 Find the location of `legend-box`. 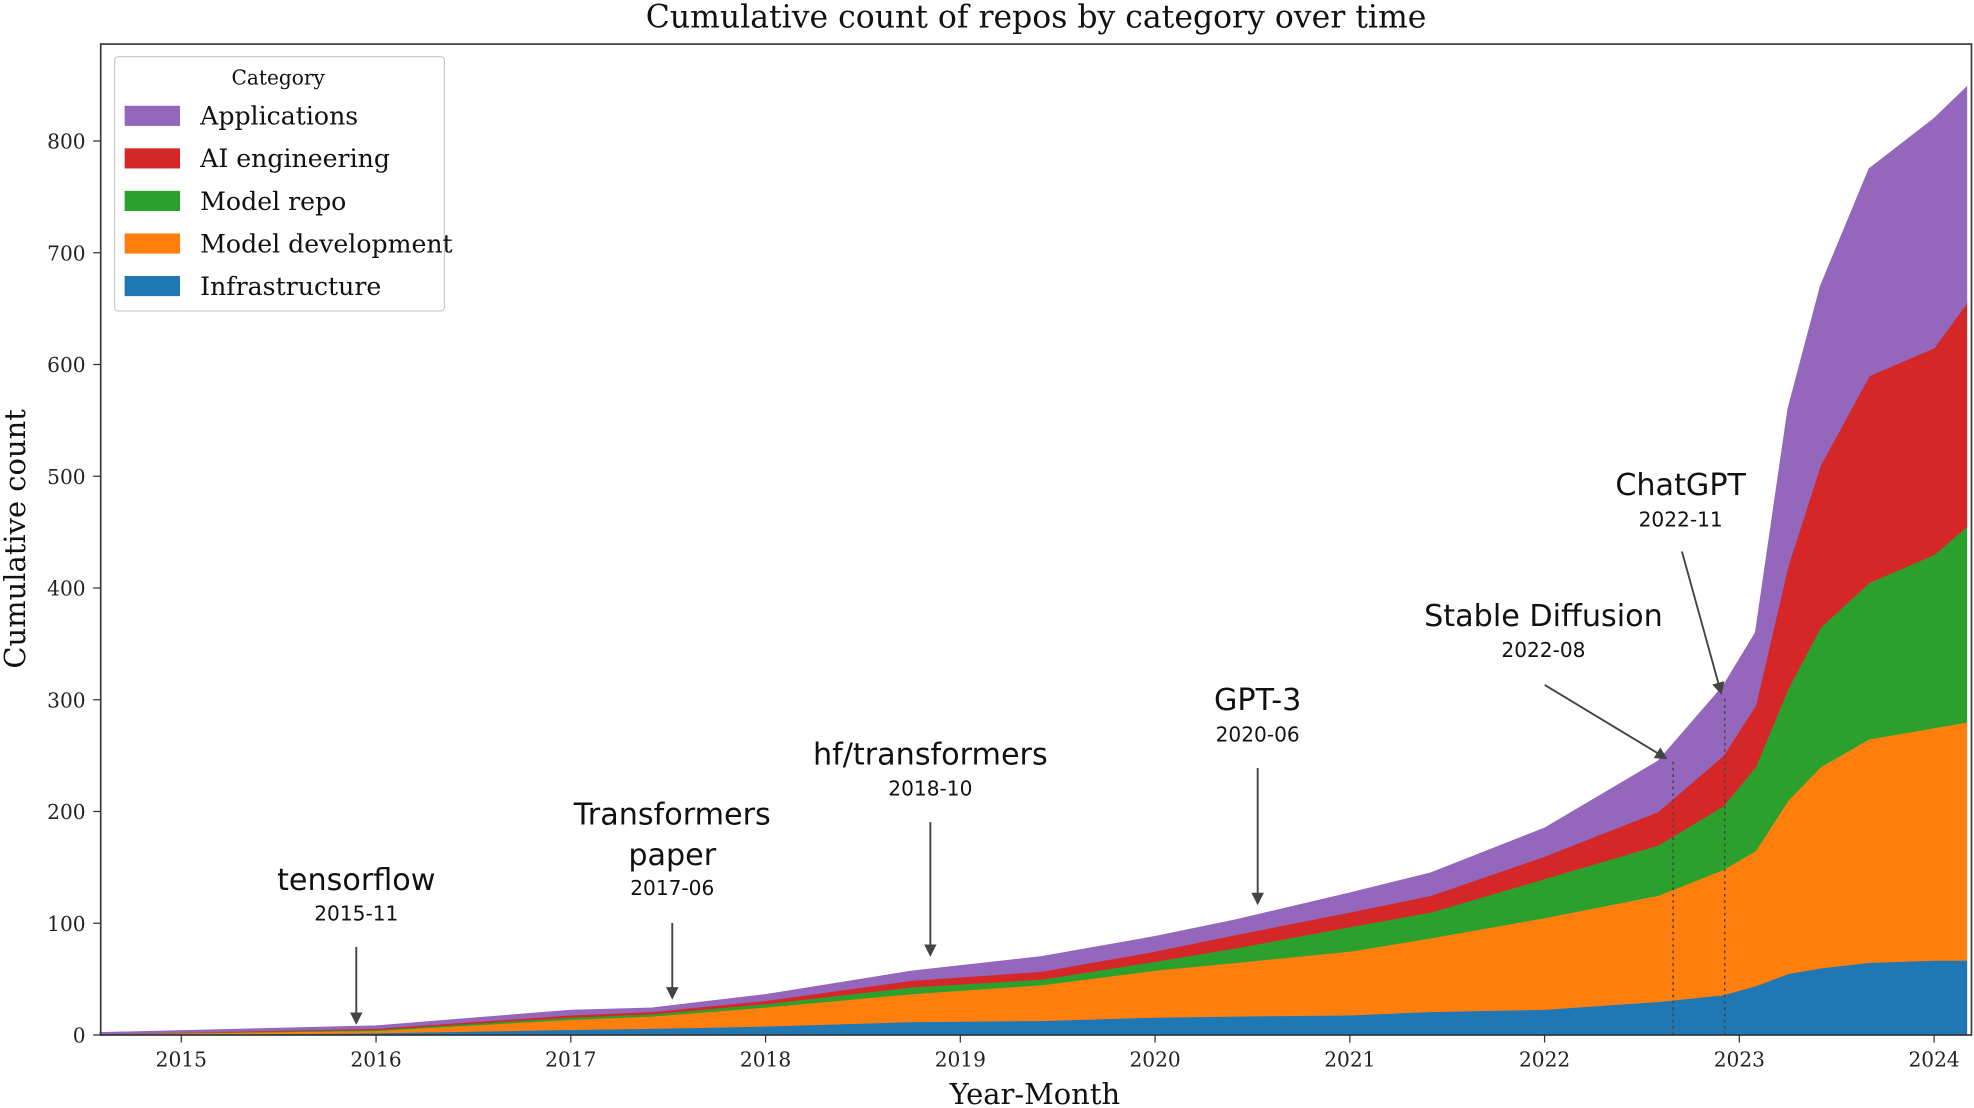

legend-box is located at coordinates (279, 184).